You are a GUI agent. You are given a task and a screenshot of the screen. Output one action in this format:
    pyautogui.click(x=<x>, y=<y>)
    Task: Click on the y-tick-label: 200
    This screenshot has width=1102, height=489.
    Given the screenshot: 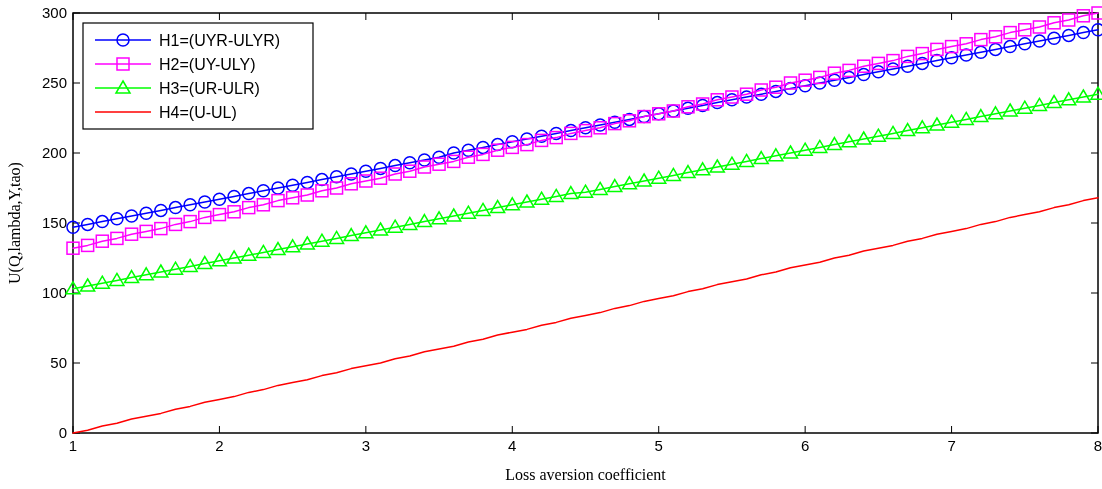 What is the action you would take?
    pyautogui.click(x=54, y=152)
    